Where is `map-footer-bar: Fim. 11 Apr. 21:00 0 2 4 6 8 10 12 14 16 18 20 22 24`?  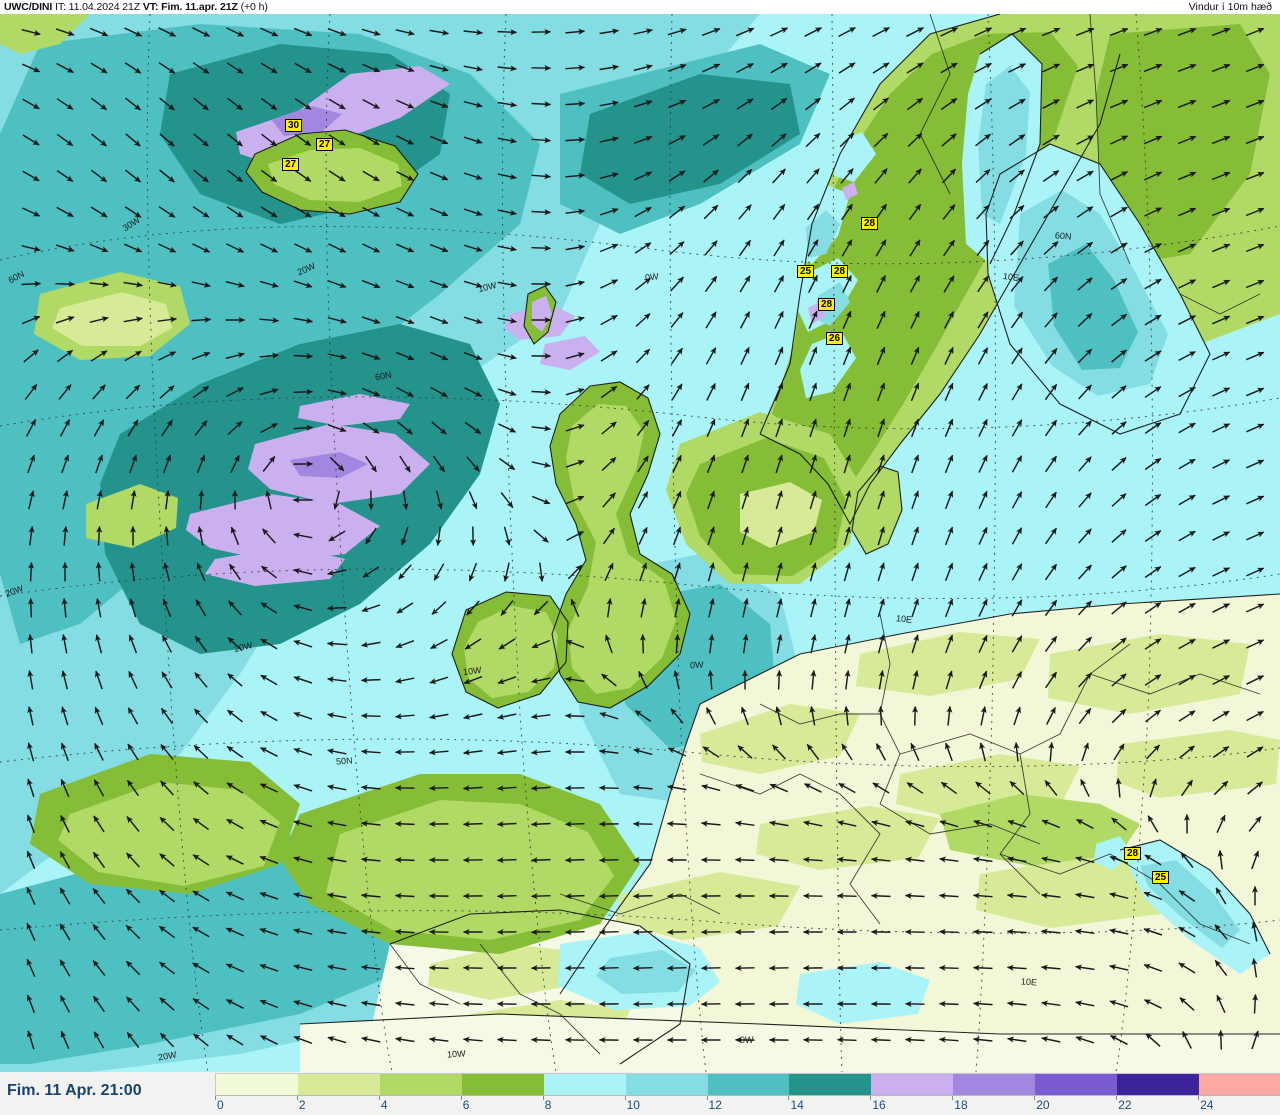 map-footer-bar: Fim. 11 Apr. 21:00 0 2 4 6 8 10 12 14 16 18 20 22 24 is located at coordinates (640, 1093).